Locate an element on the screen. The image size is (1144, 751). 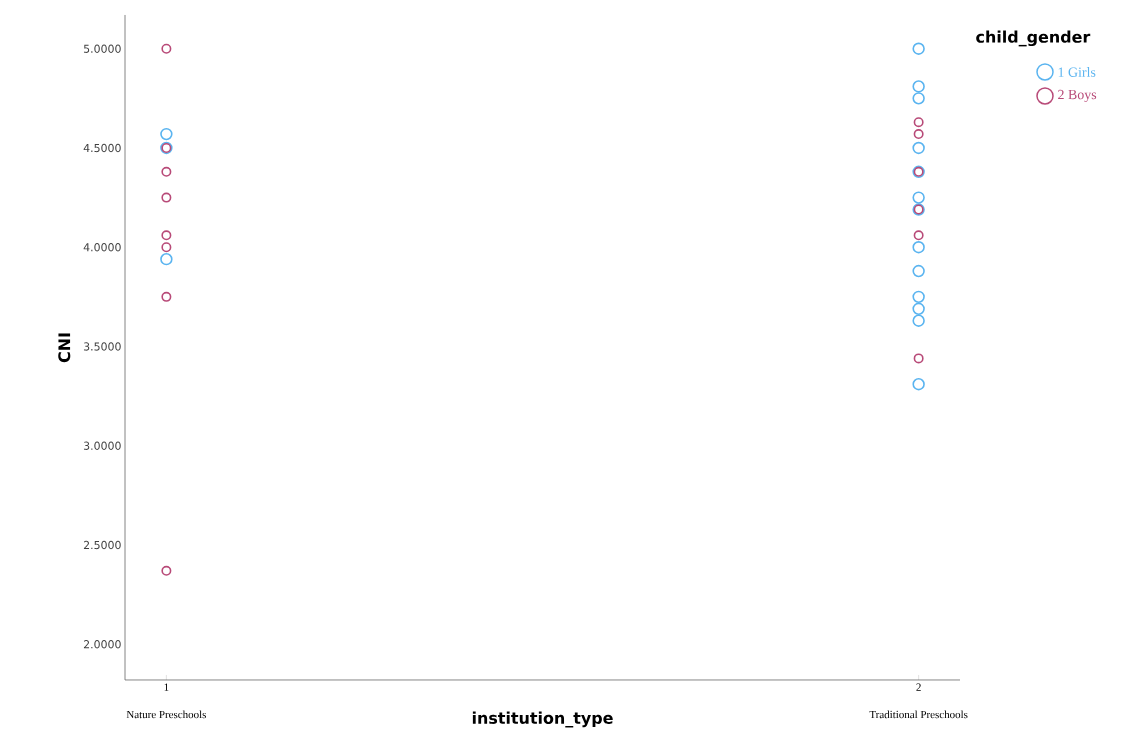
legend-label: 1 Girls is located at coordinates (1077, 72).